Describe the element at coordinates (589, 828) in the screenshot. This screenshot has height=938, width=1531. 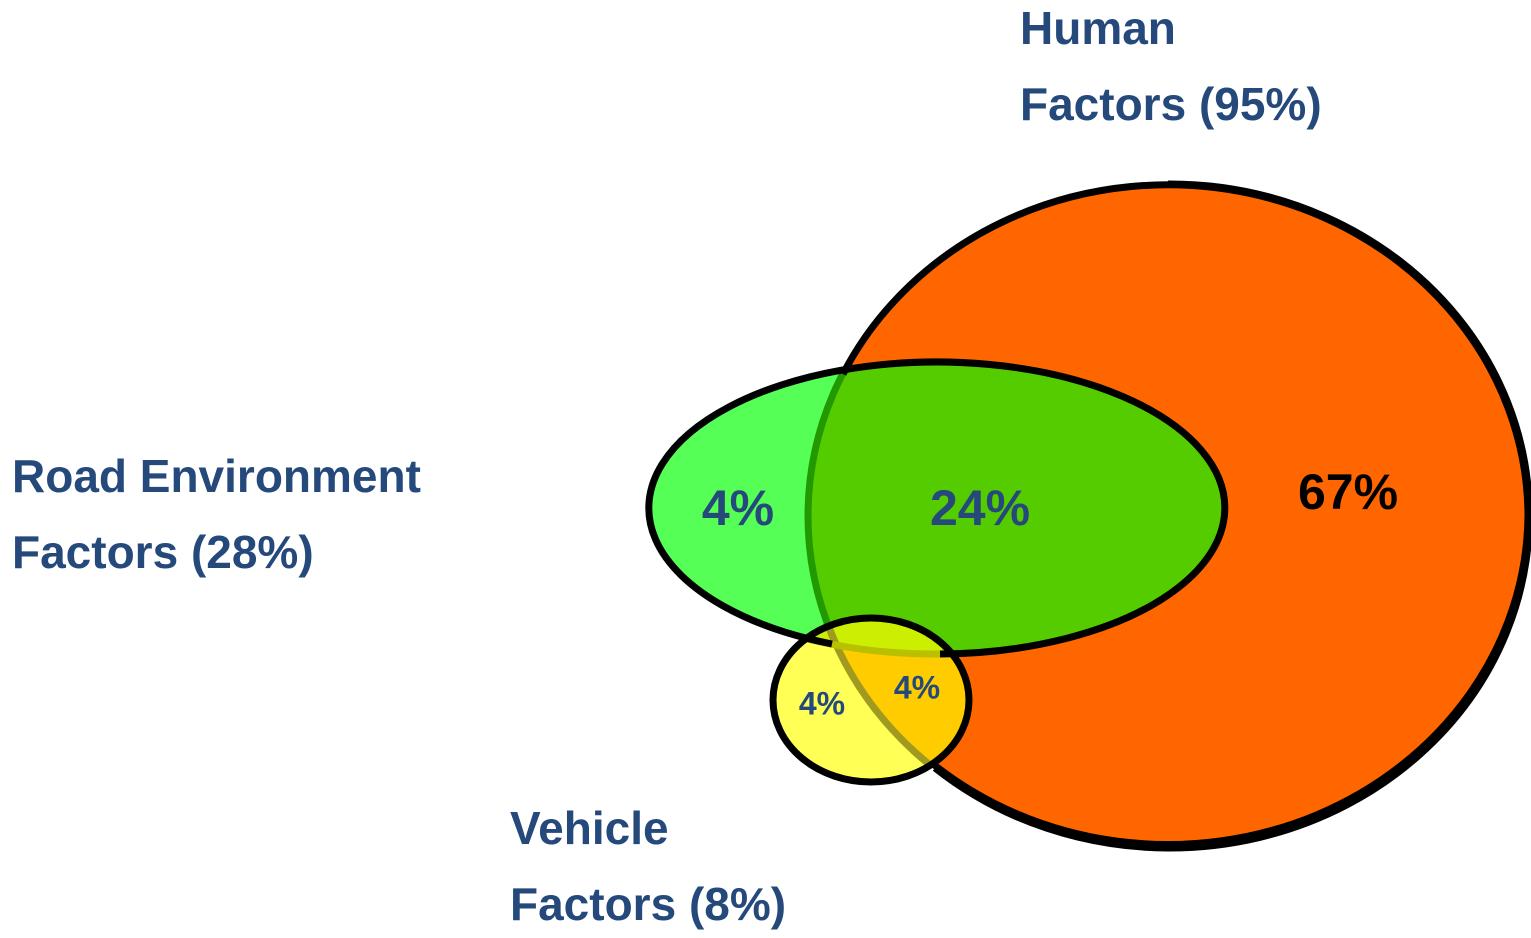
I see `set-label: Vehicle` at that location.